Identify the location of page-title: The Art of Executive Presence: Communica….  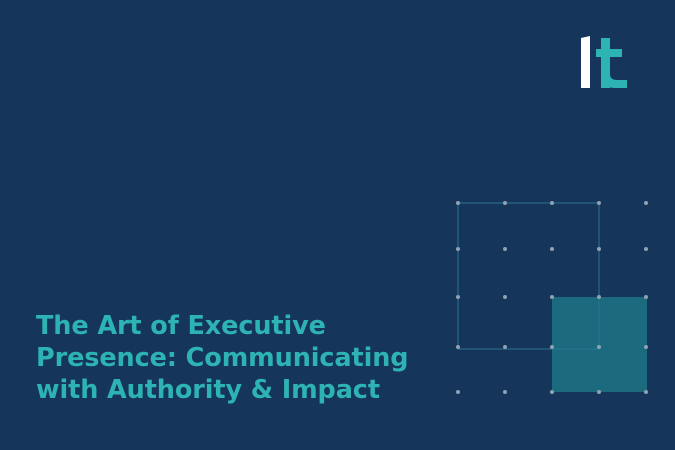
(241, 358).